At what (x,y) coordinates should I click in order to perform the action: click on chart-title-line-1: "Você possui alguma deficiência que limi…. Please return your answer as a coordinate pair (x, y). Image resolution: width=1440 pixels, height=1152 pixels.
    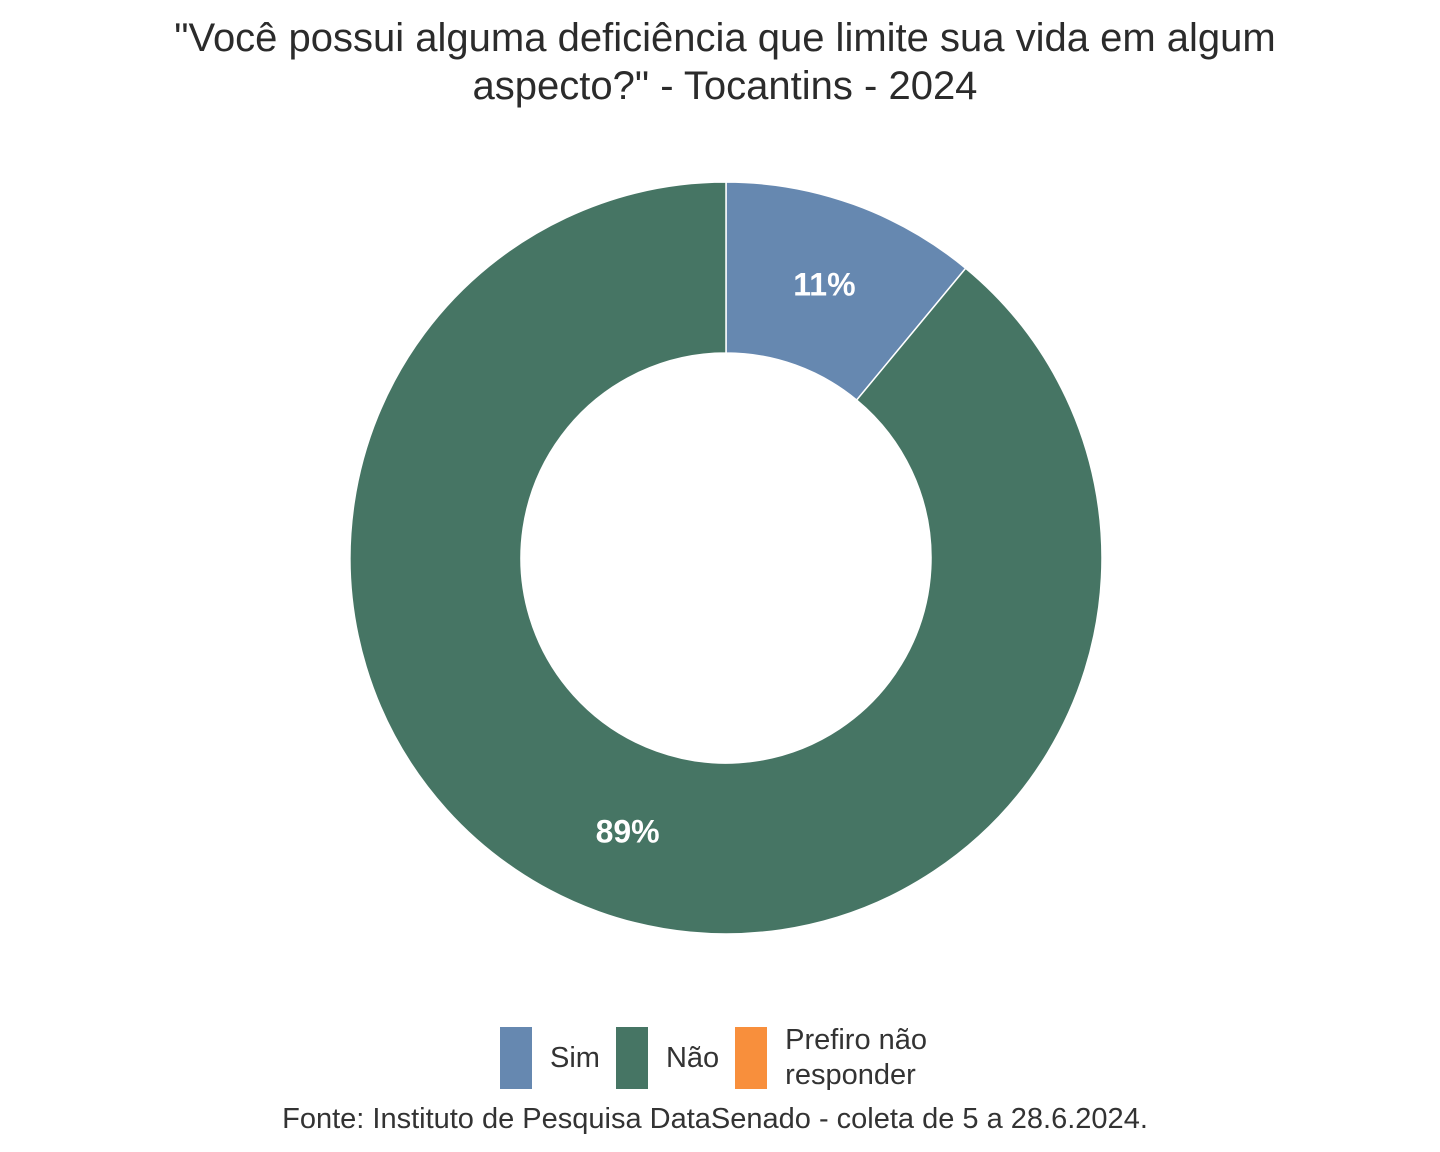
    Looking at the image, I should click on (725, 38).